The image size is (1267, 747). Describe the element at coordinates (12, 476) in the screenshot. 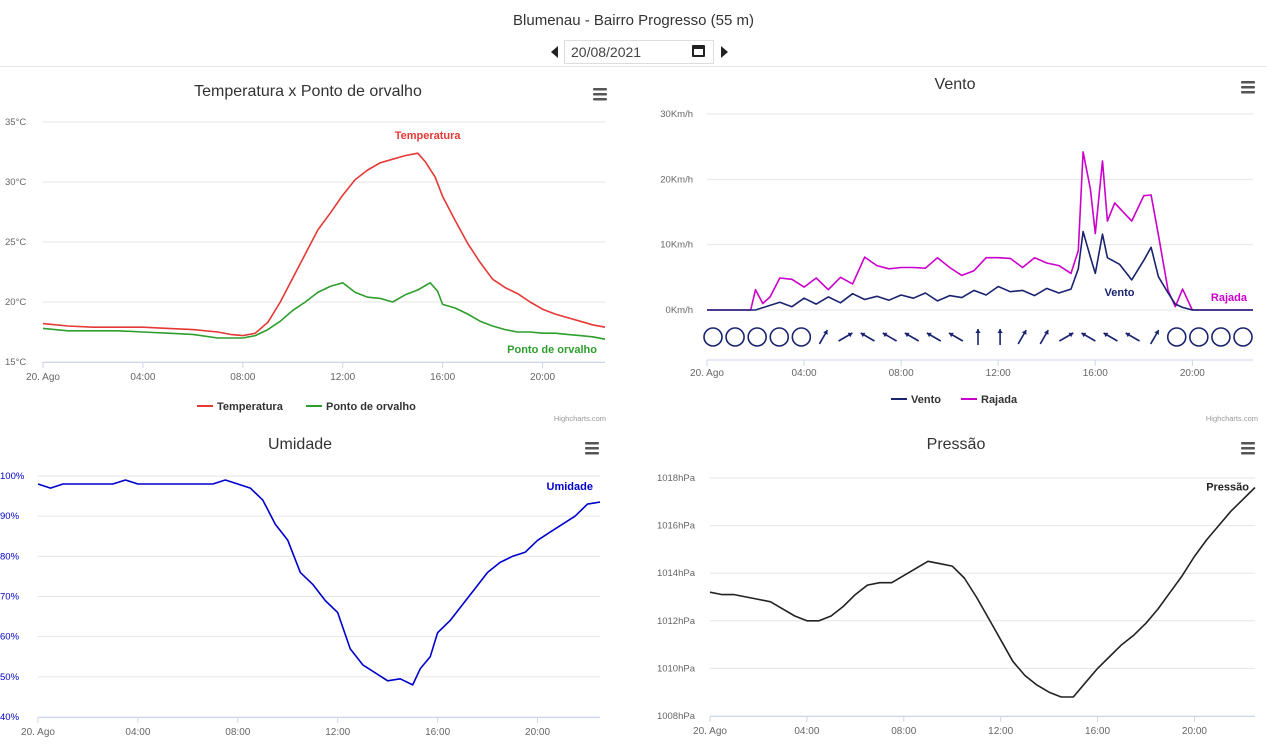

I see `y-tick-label: 100%` at that location.